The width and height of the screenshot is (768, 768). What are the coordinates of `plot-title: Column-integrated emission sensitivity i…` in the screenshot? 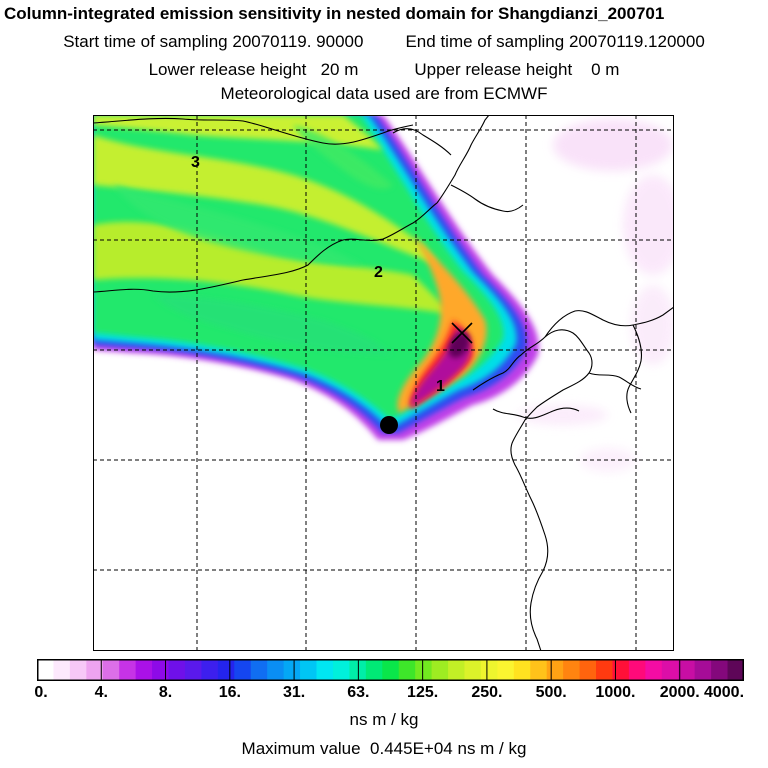 It's located at (334, 13).